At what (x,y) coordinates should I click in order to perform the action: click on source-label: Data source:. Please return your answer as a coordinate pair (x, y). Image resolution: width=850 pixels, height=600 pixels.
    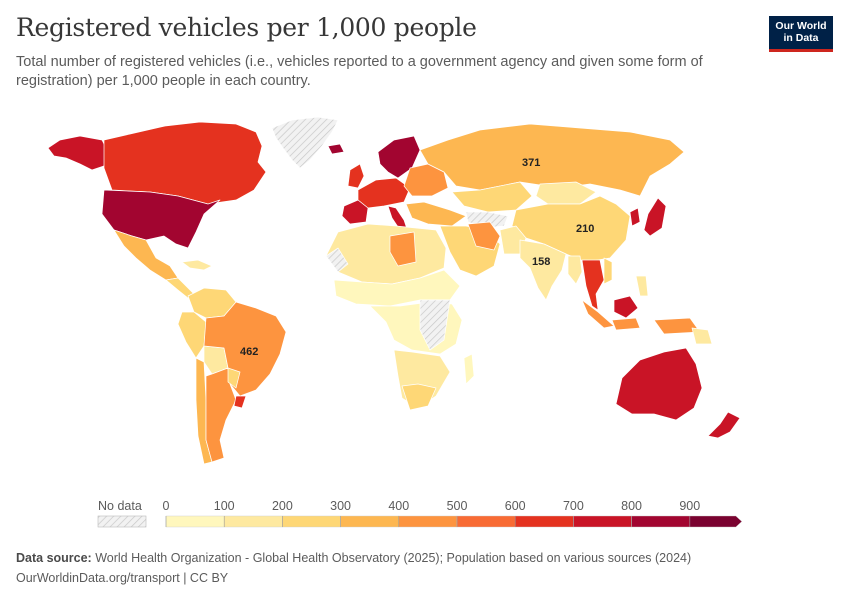
    Looking at the image, I should click on (54, 558).